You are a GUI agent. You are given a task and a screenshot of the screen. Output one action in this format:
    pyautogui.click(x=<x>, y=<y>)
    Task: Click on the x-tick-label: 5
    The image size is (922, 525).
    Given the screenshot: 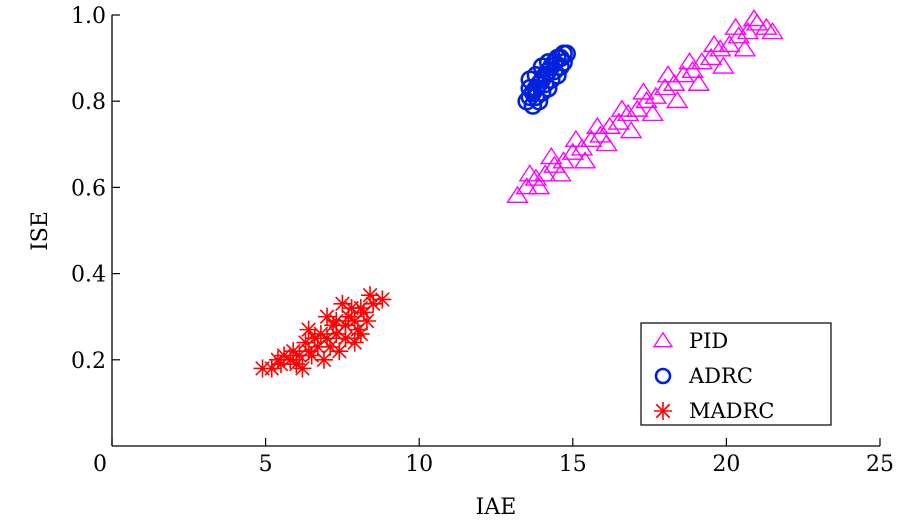 What is the action you would take?
    pyautogui.click(x=266, y=464)
    